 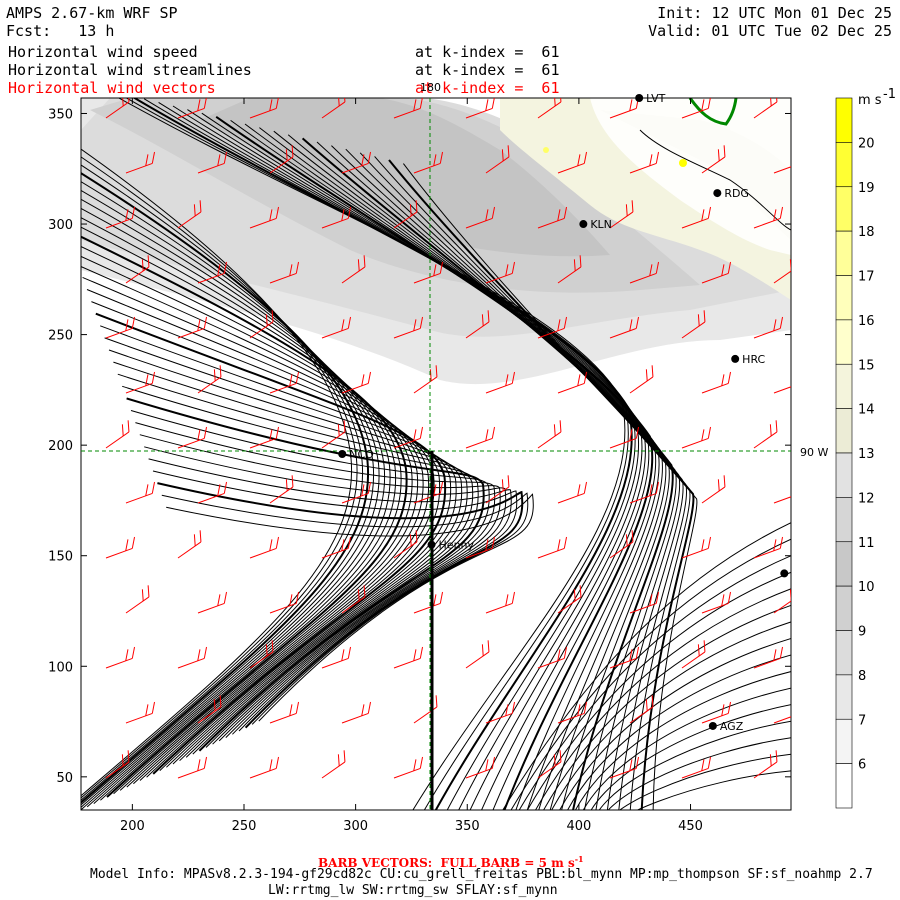 I want to click on field-level-streamlines: at k-index = 61, so click(x=487, y=70).